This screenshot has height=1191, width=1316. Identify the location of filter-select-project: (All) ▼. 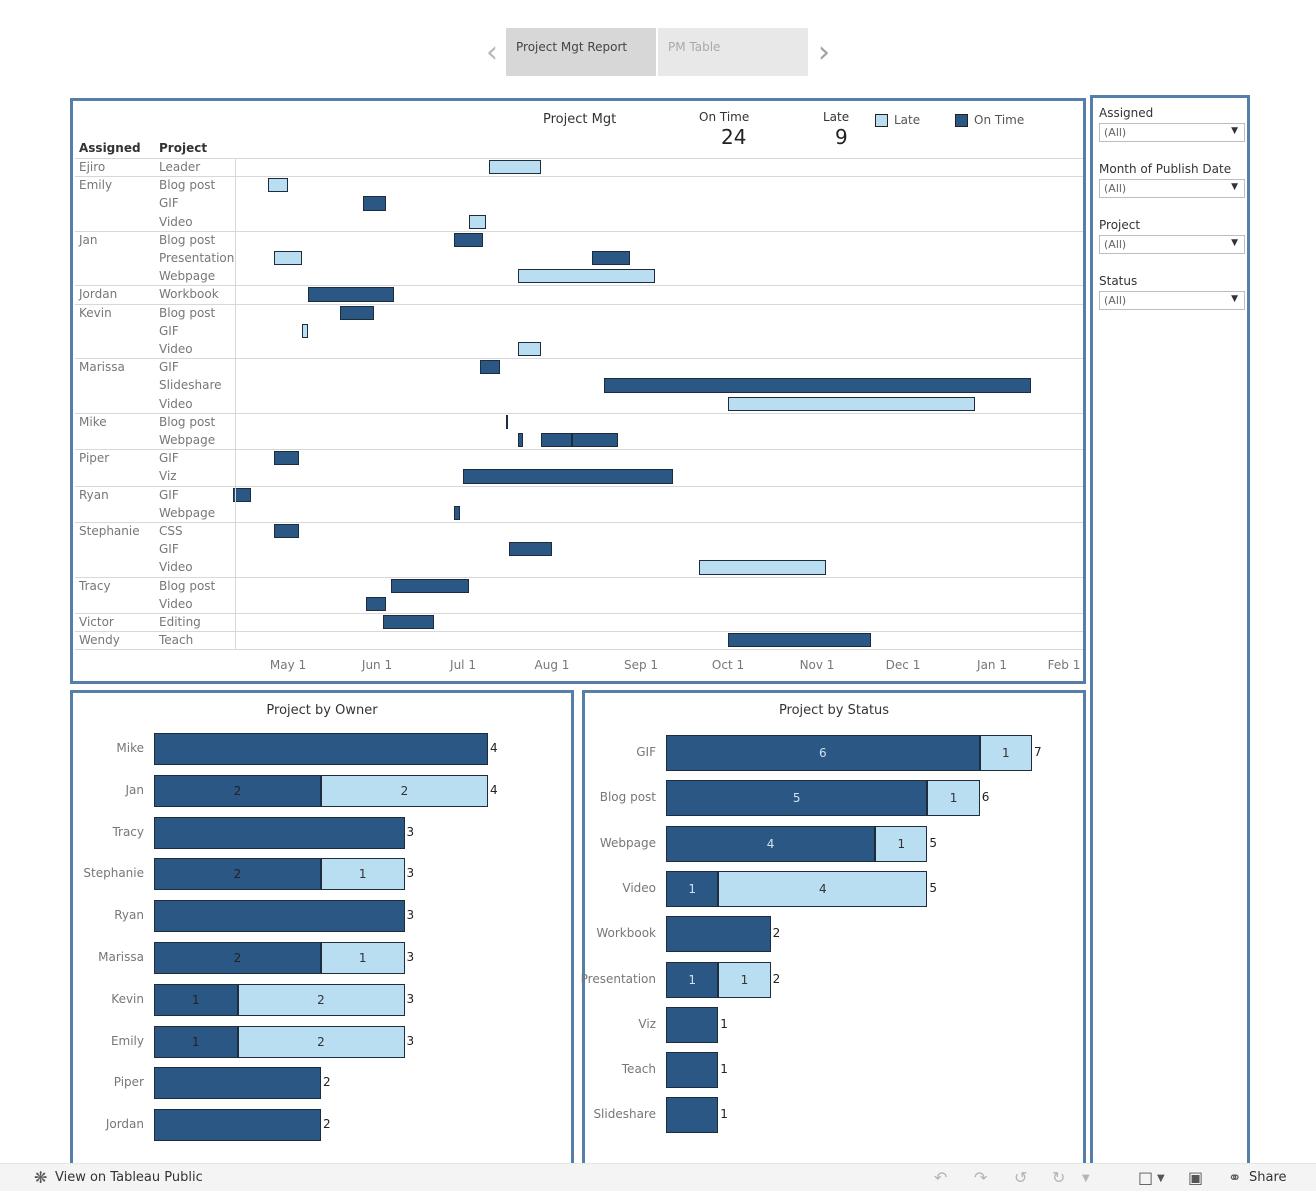
(1172, 244).